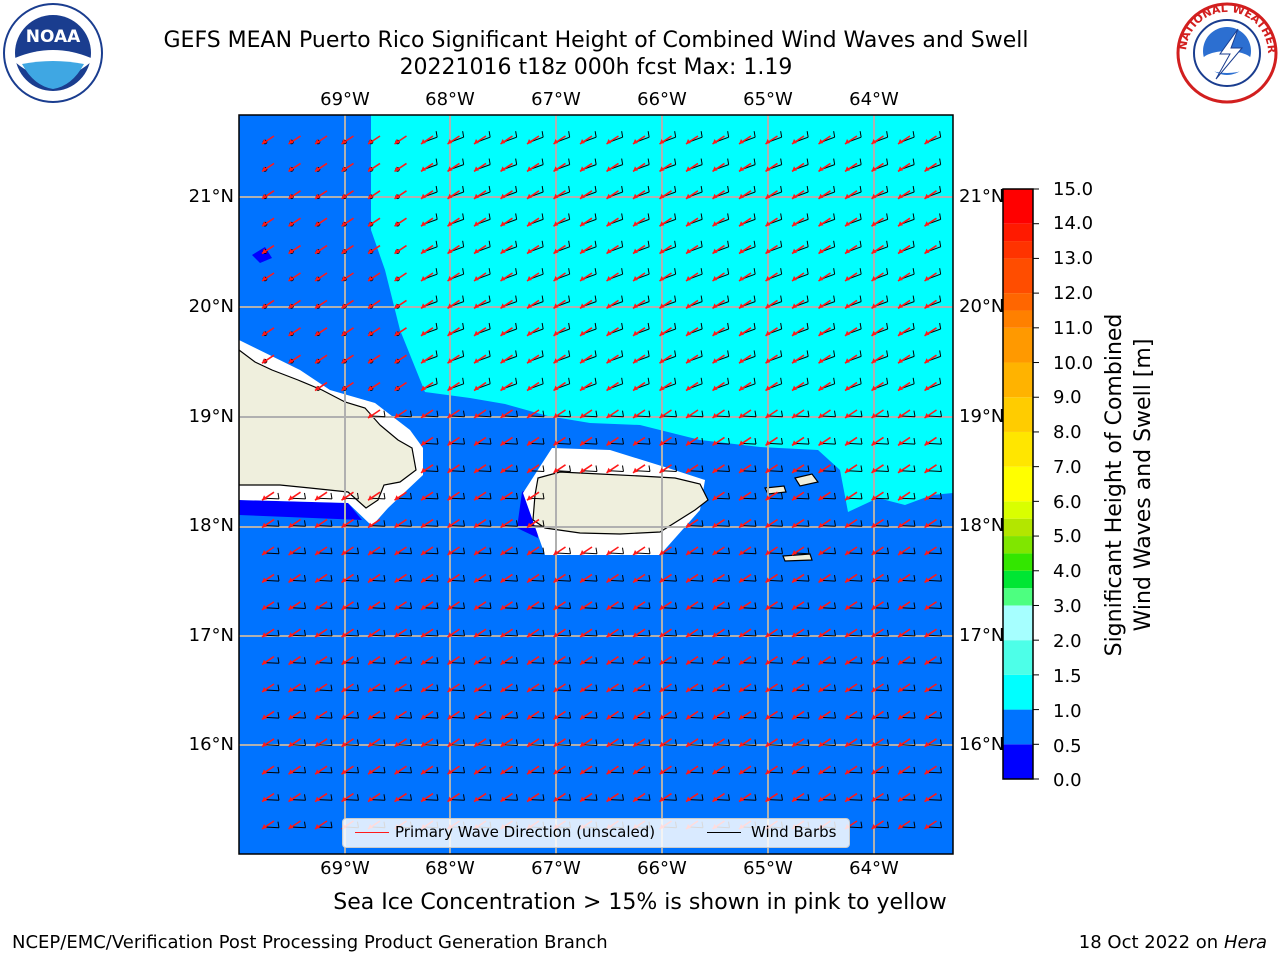 This screenshot has width=1280, height=960. I want to click on colorbar-tick-label: 8.0, so click(1067, 432).